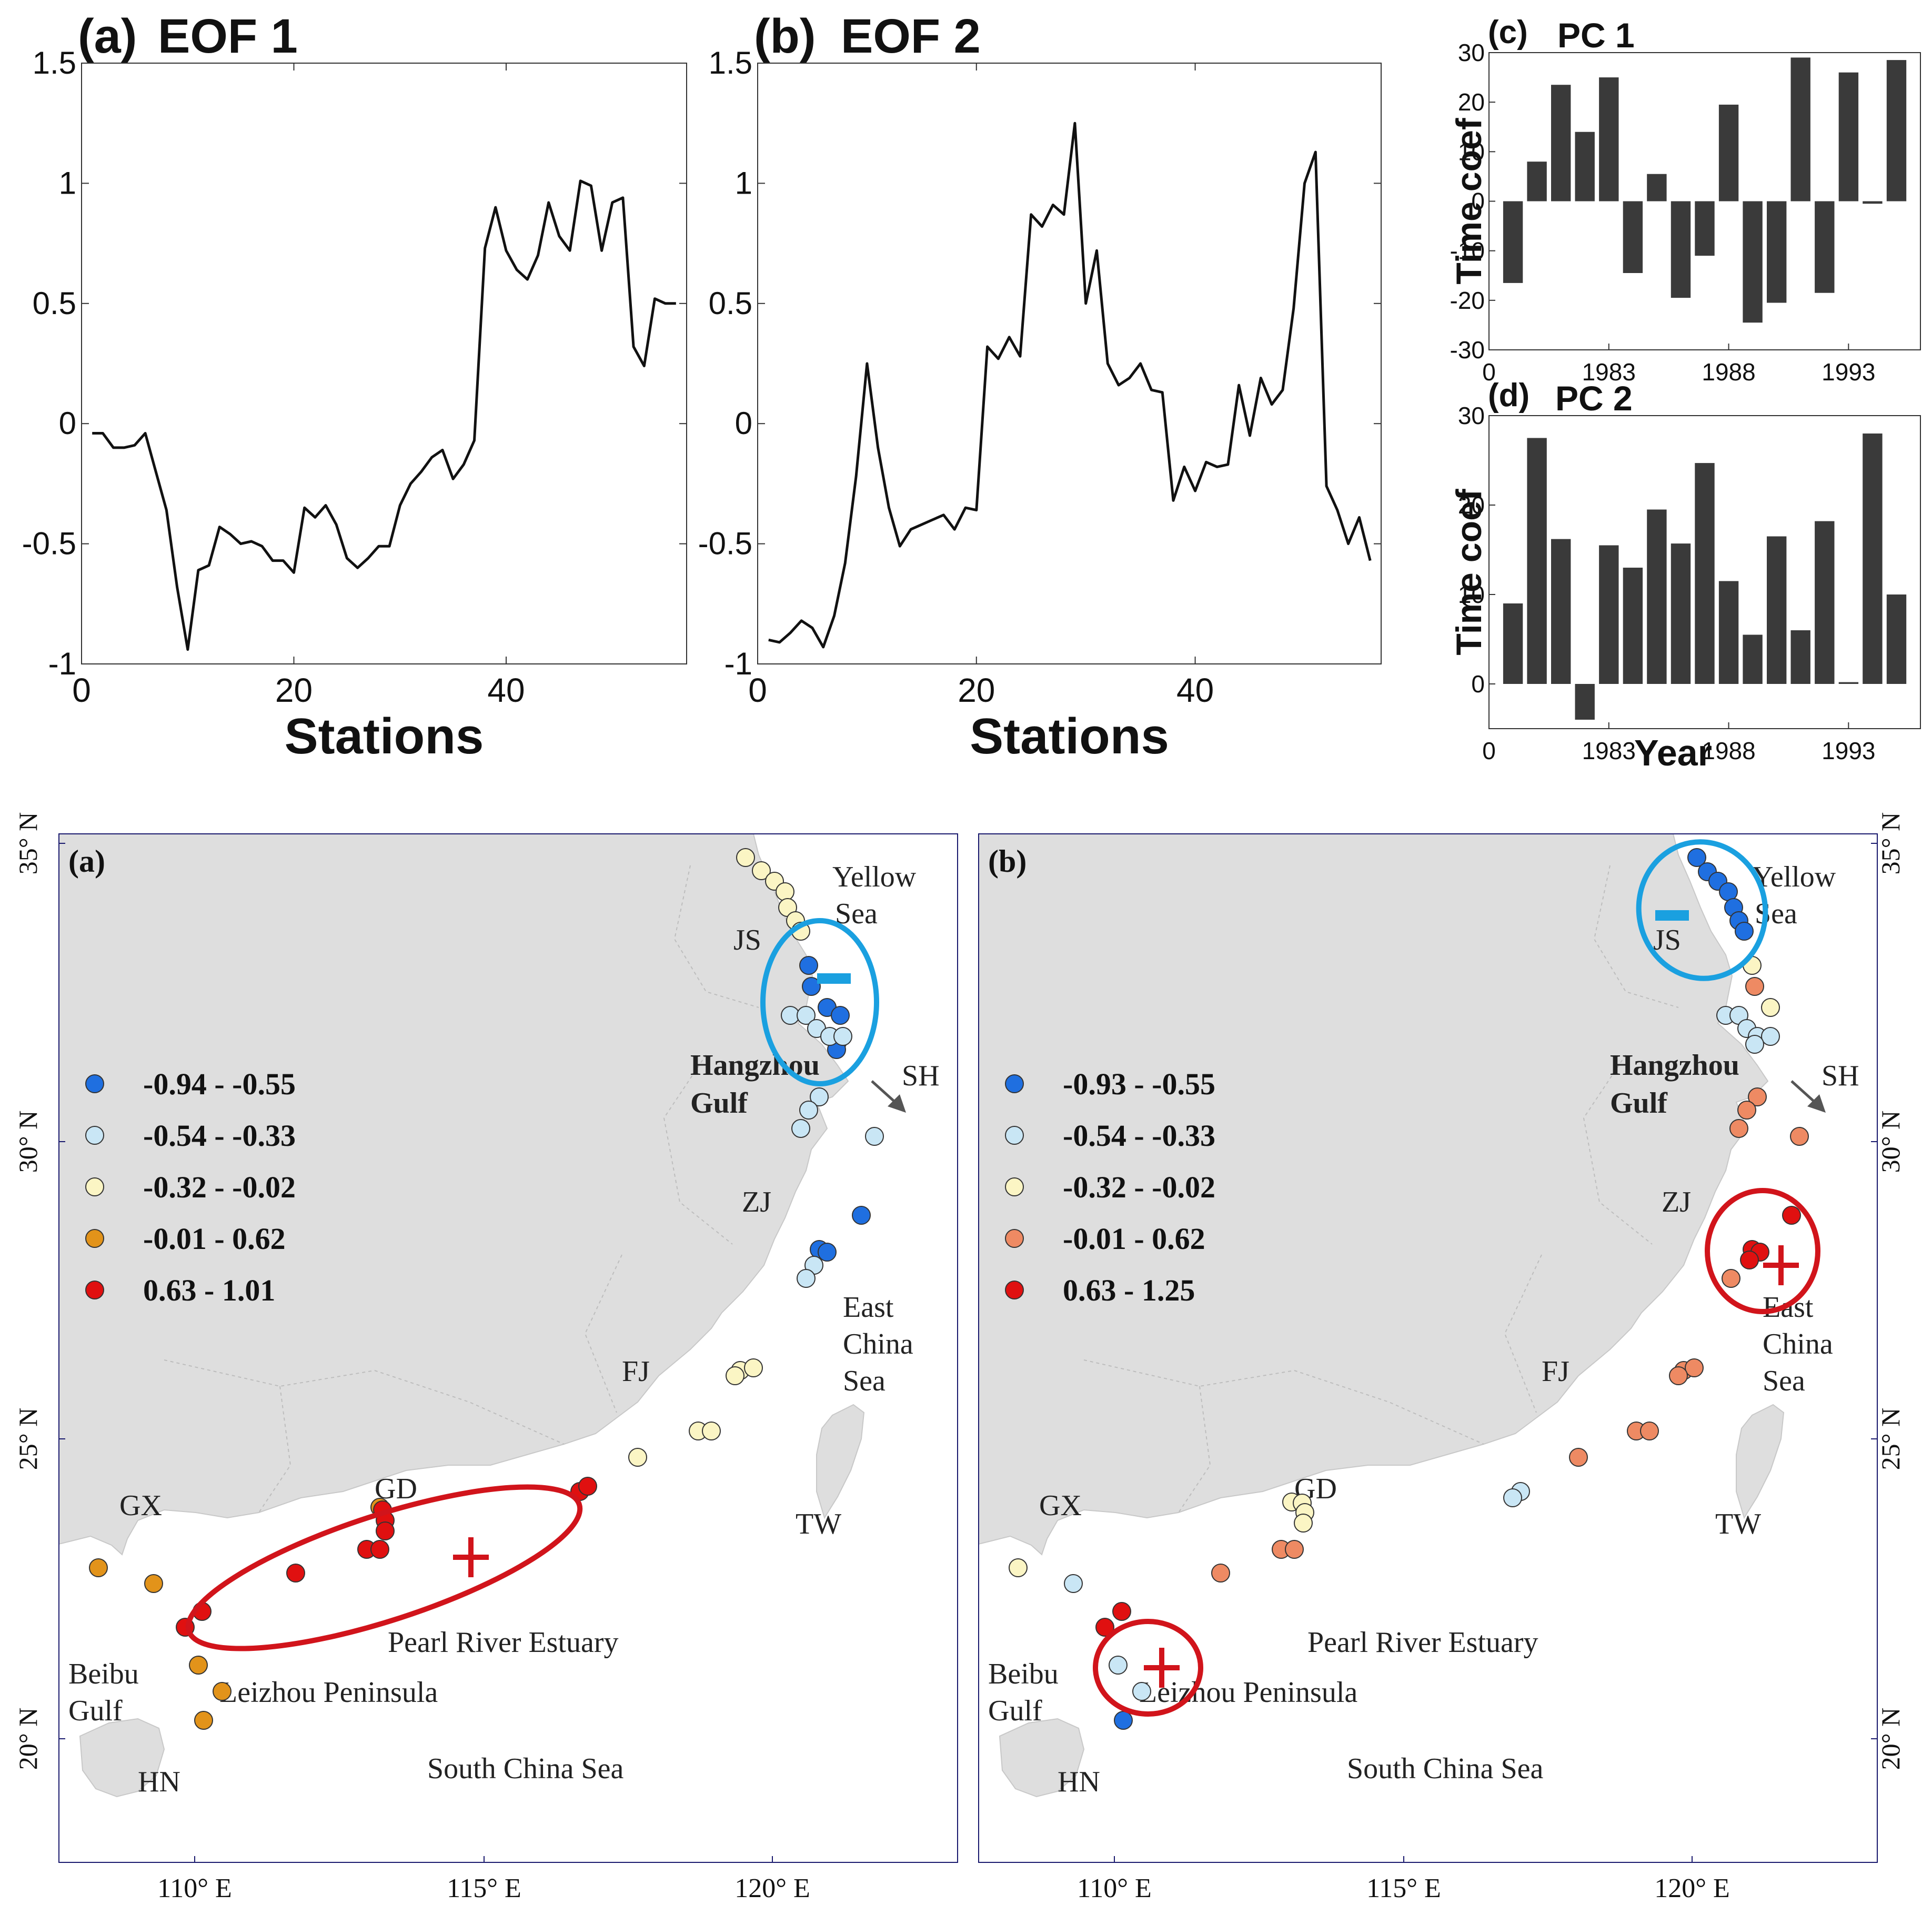 This screenshot has height=1905, width=1932. I want to click on place-label: South China Sea, so click(525, 1768).